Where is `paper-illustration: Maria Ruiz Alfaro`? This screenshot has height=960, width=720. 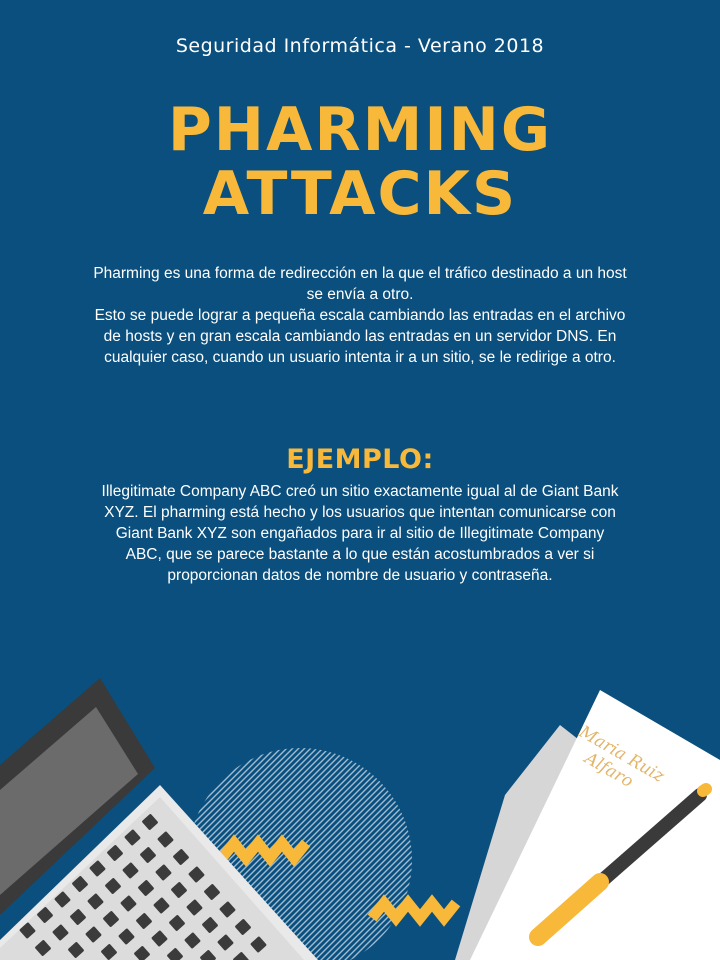 paper-illustration: Maria Ruiz Alfaro is located at coordinates (587, 825).